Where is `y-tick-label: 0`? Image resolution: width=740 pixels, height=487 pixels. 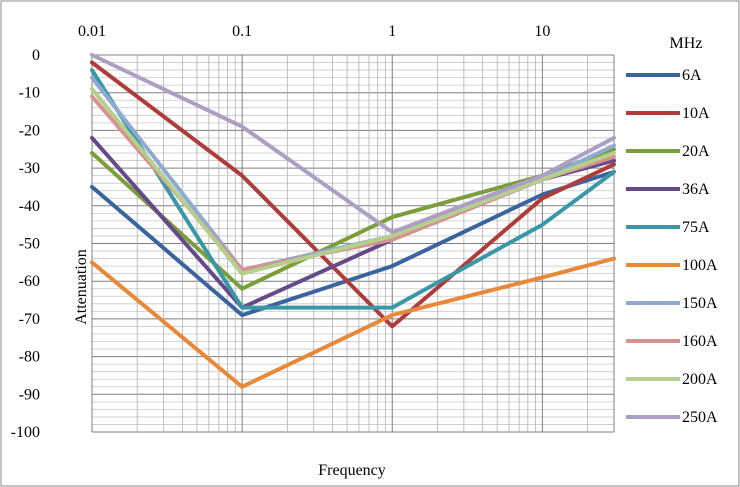
y-tick-label: 0 is located at coordinates (36, 55).